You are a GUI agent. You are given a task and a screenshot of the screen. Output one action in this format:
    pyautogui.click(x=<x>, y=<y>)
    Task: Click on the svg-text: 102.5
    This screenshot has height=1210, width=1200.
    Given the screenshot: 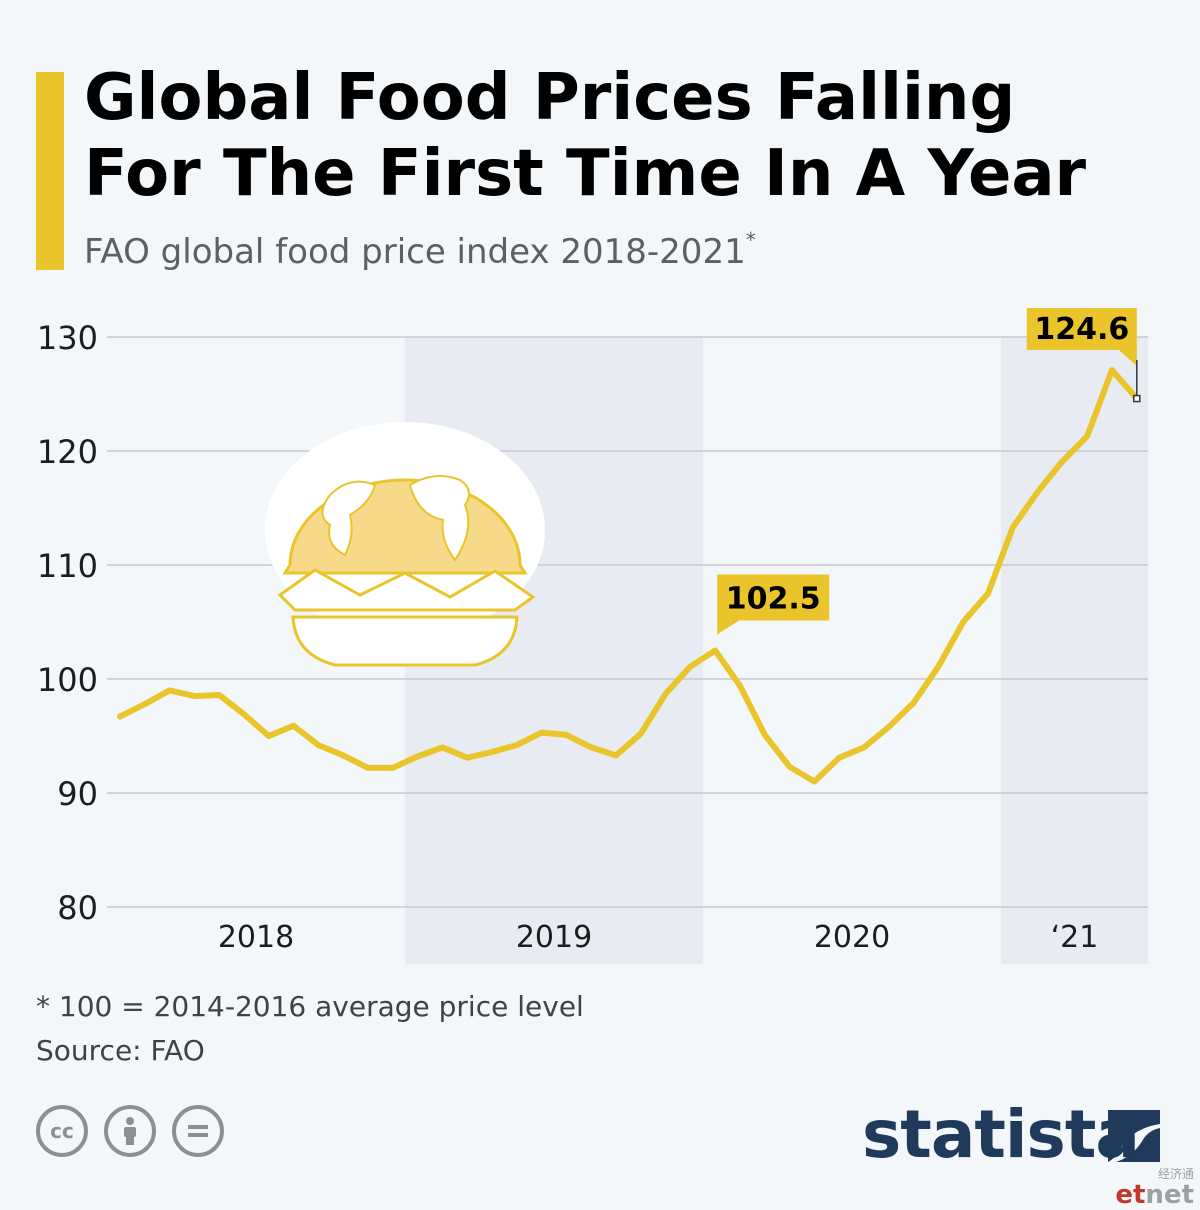 What is the action you would take?
    pyautogui.click(x=773, y=599)
    